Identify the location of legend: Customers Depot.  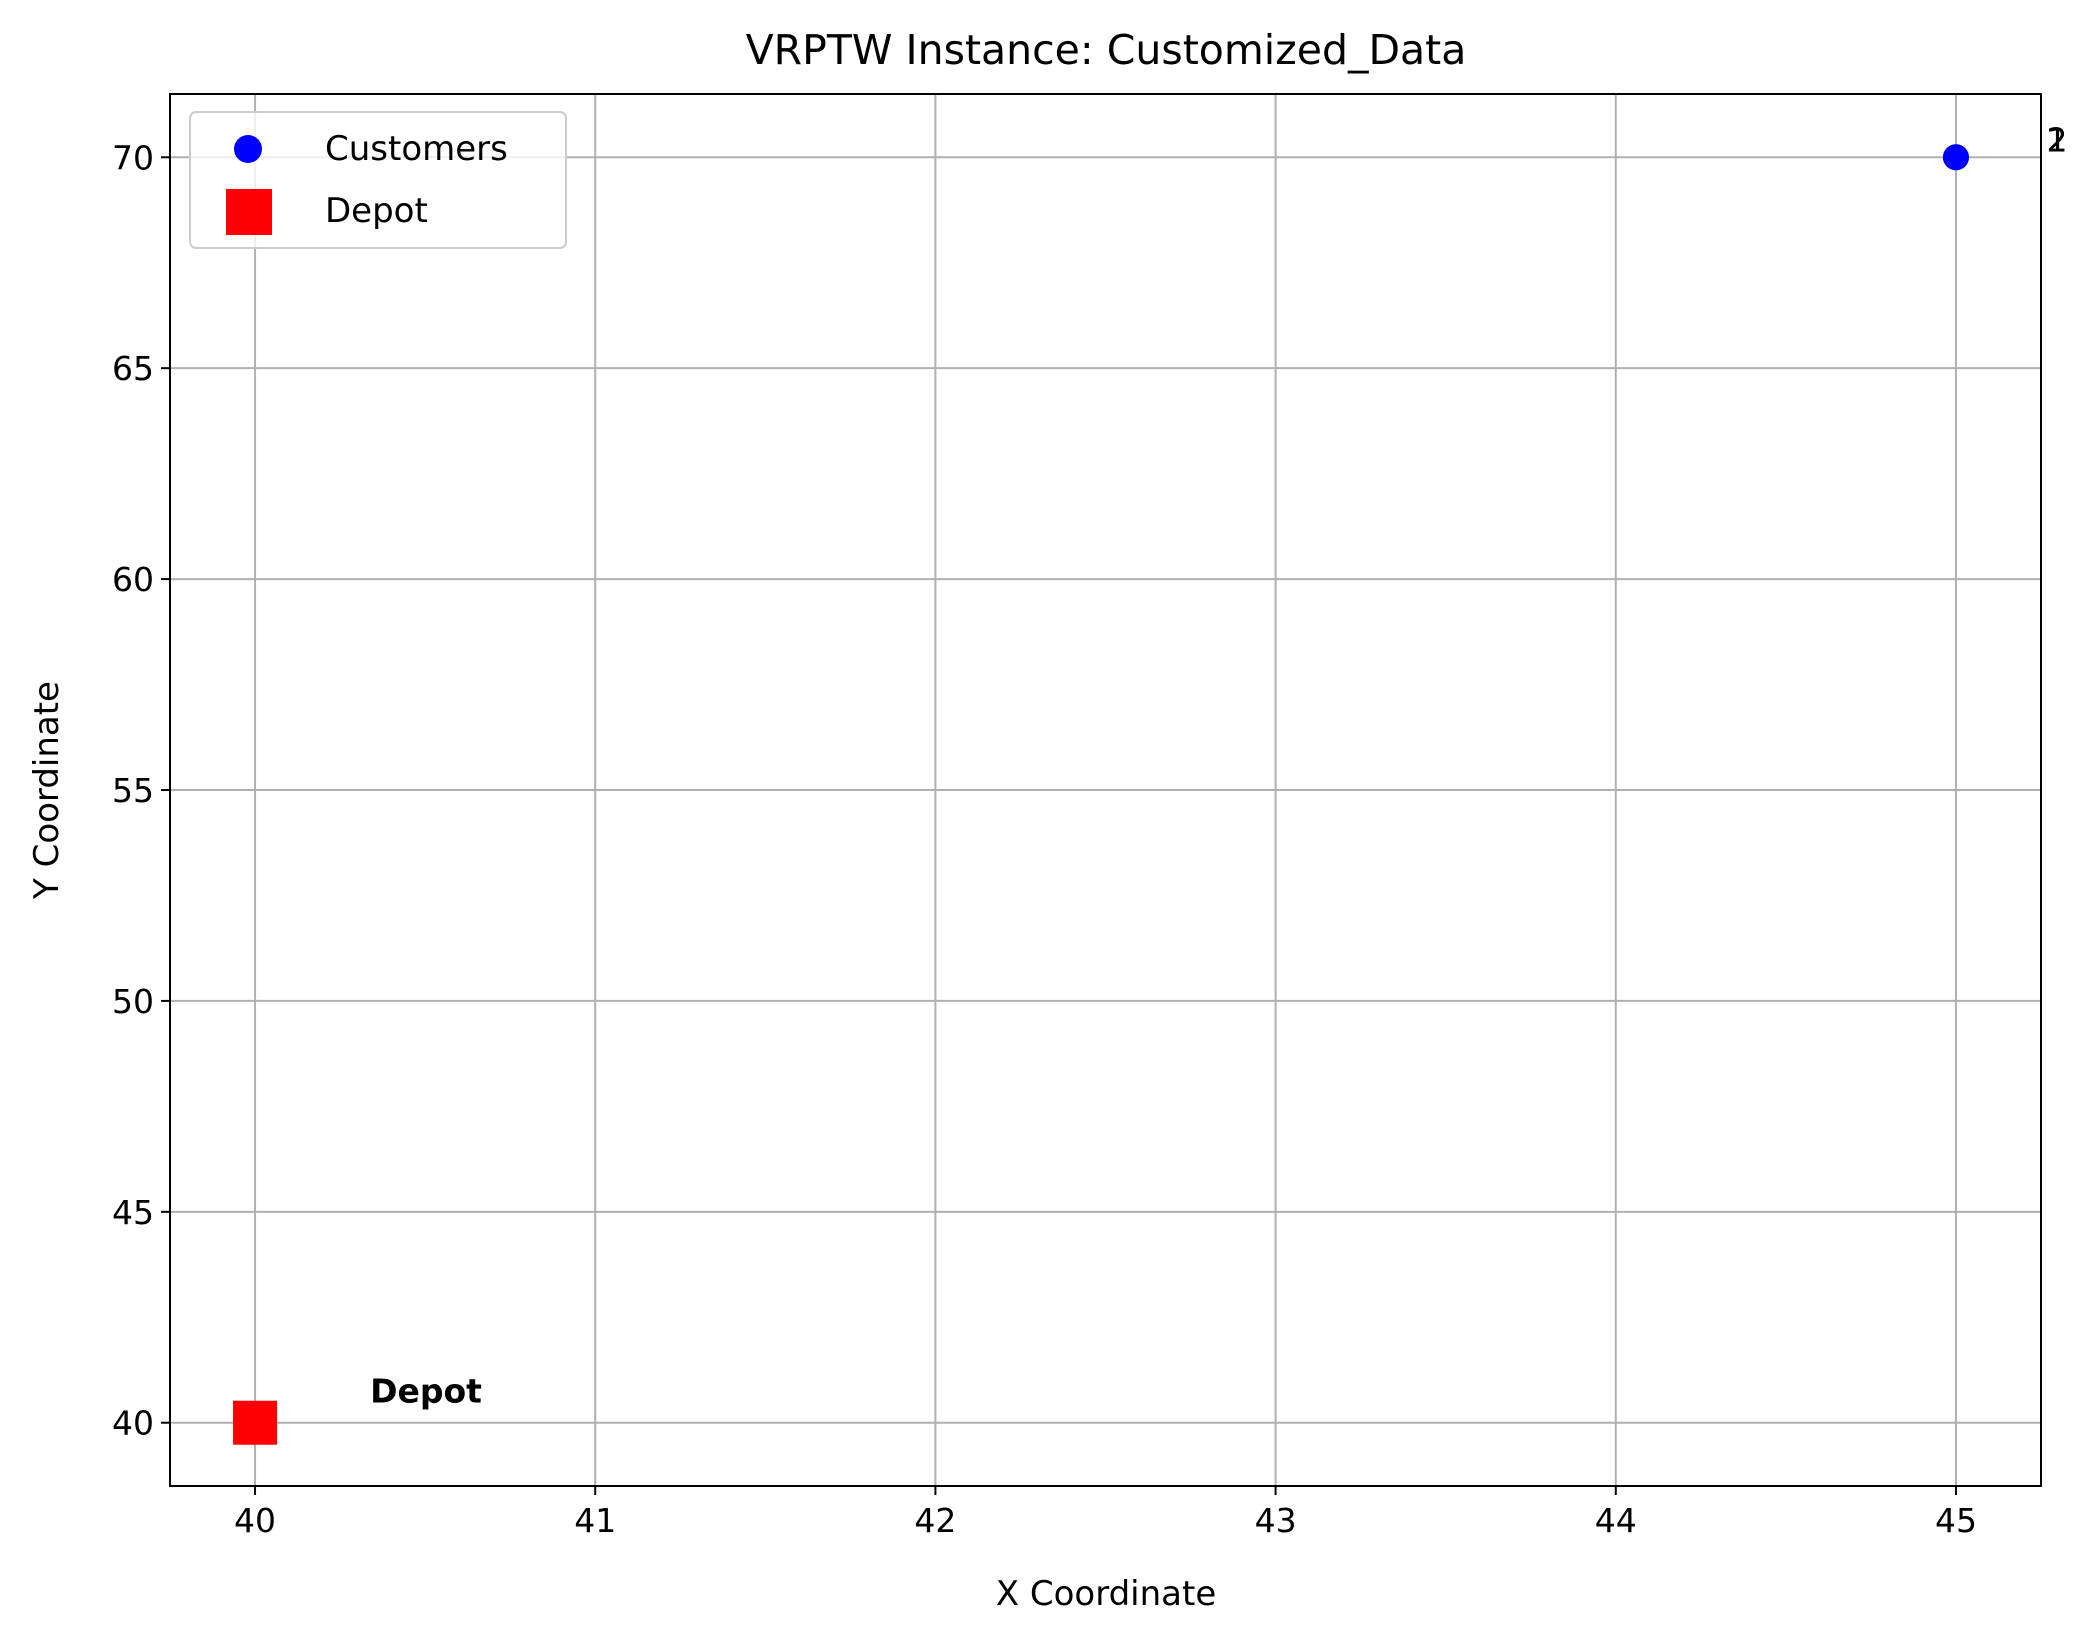
(378, 180).